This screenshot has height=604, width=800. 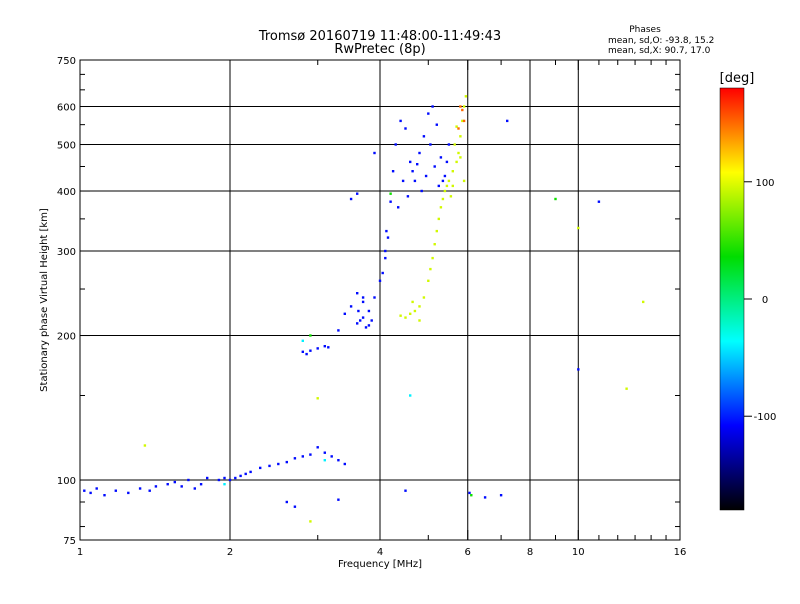 I want to click on y-tick-label: 600, so click(x=66, y=108).